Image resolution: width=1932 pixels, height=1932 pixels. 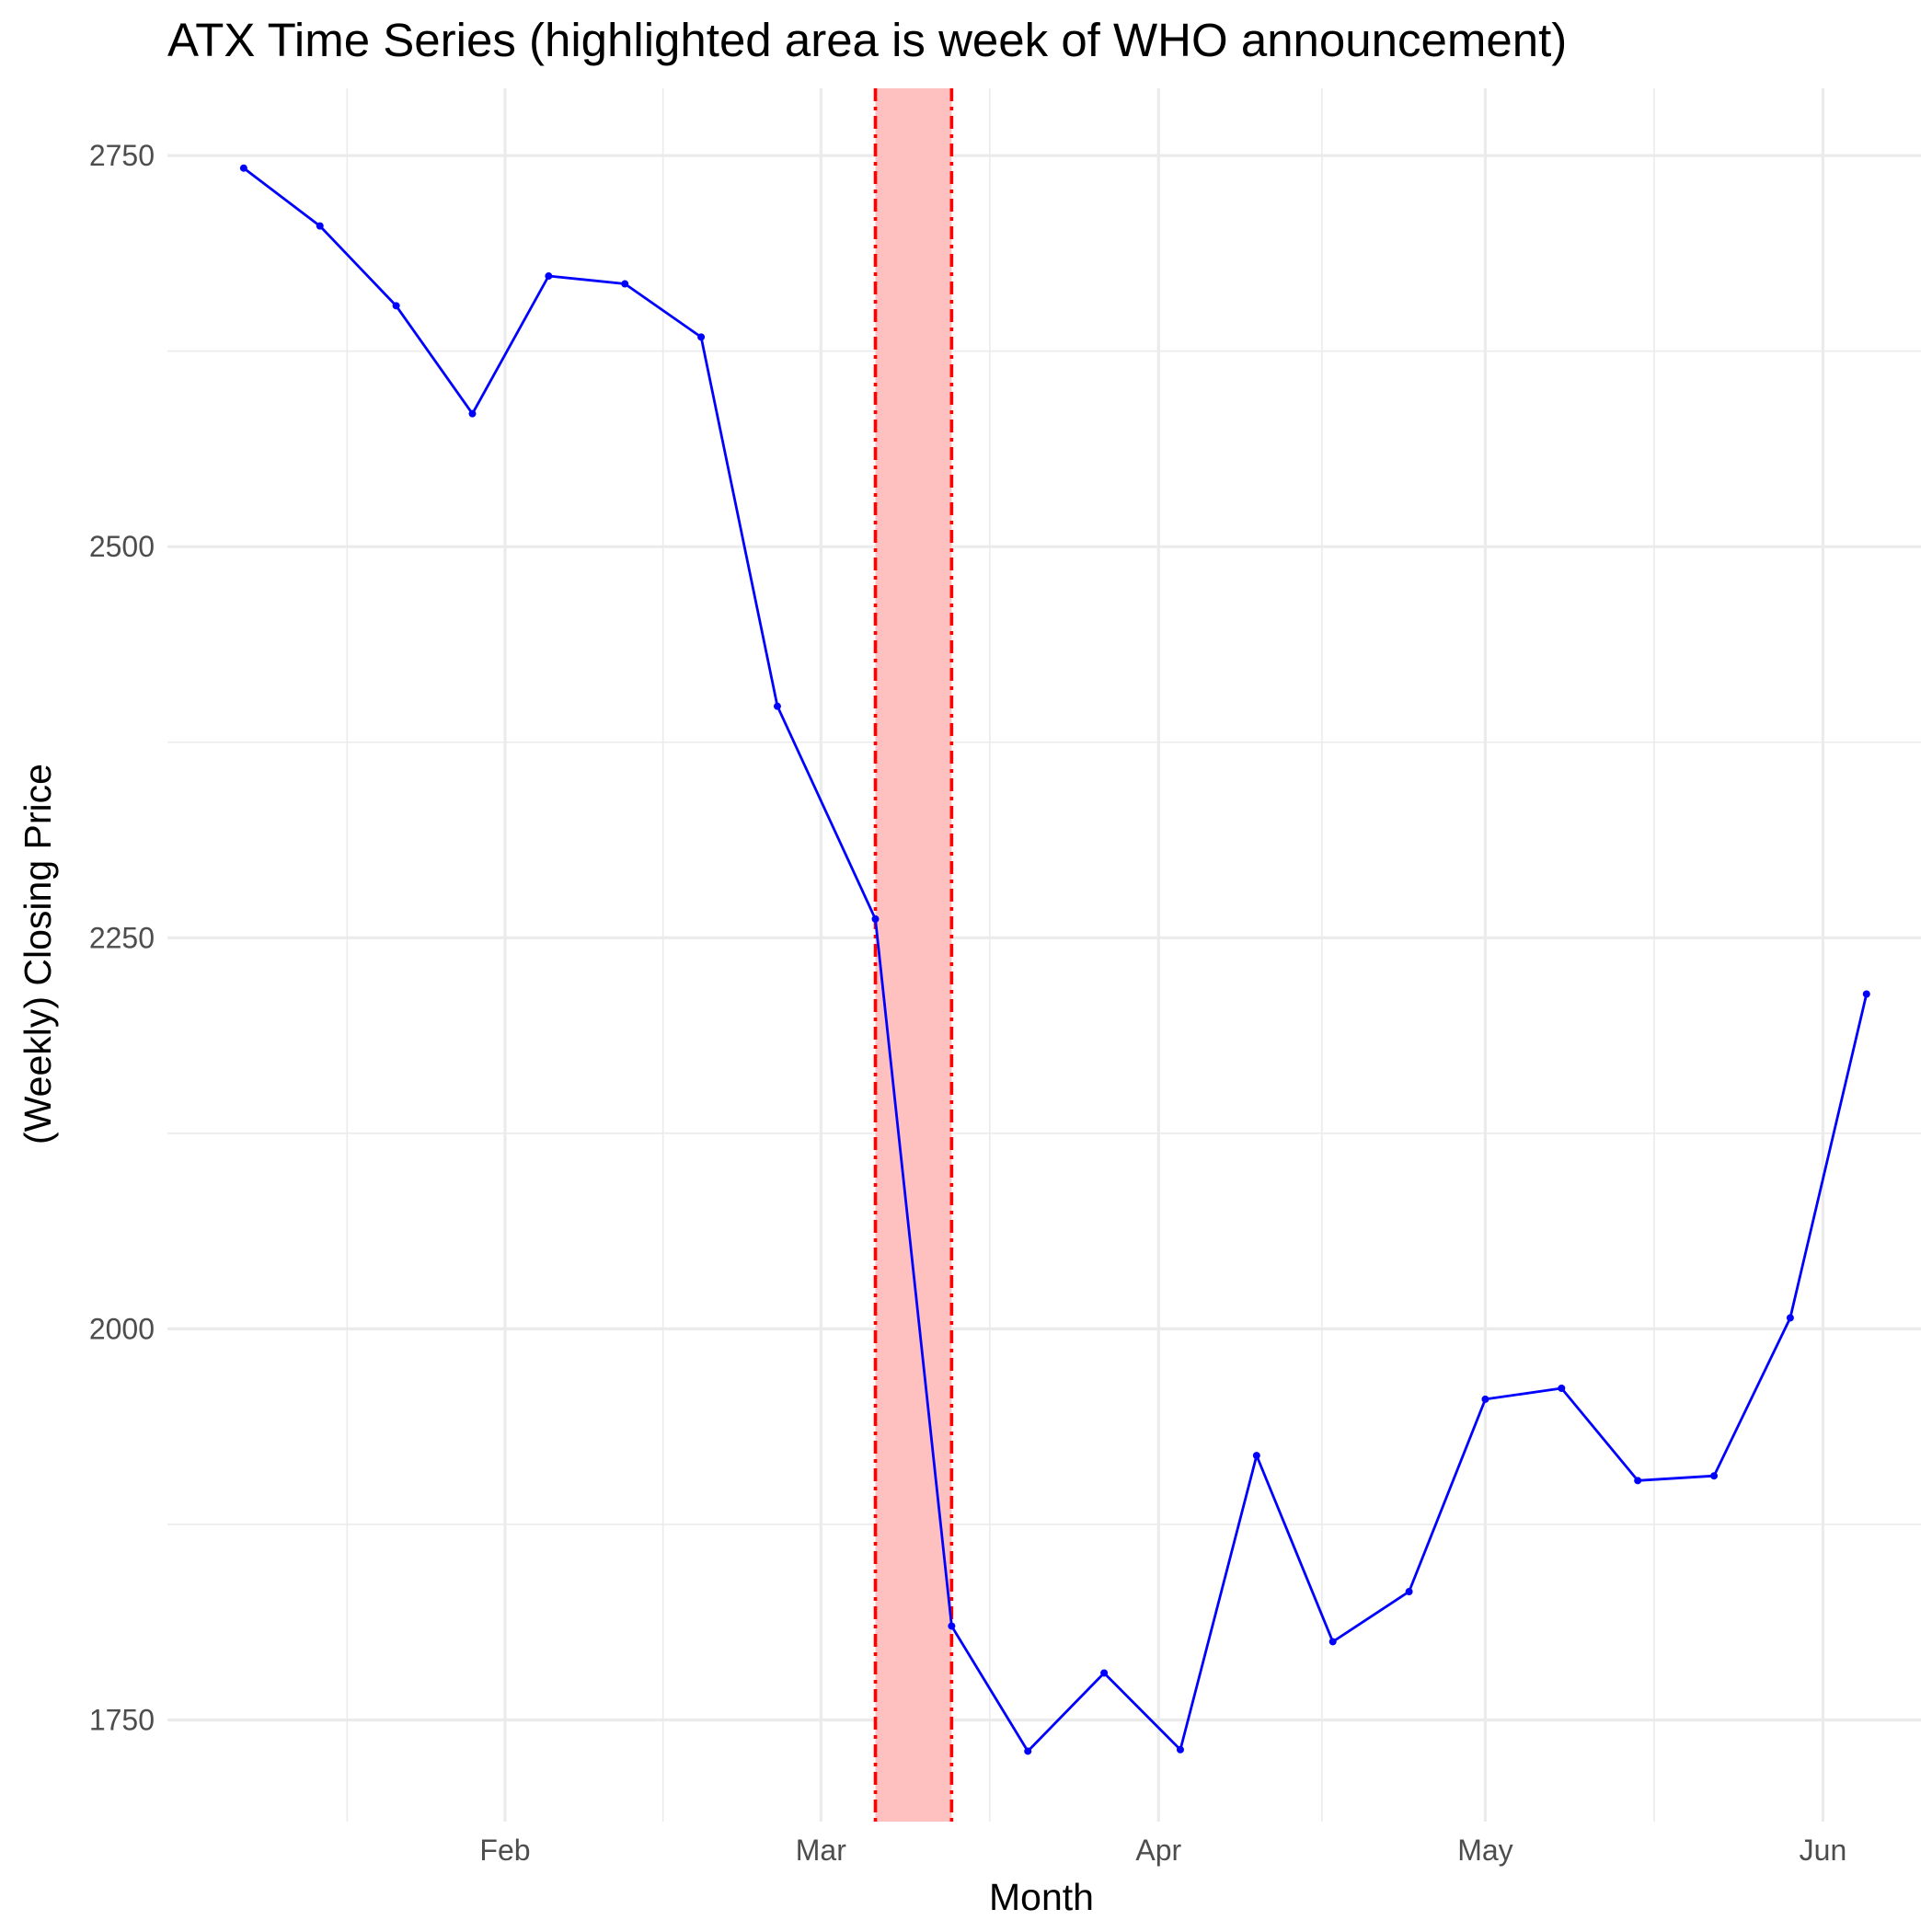 I want to click on y-tick-label: 2000, so click(x=122, y=1328).